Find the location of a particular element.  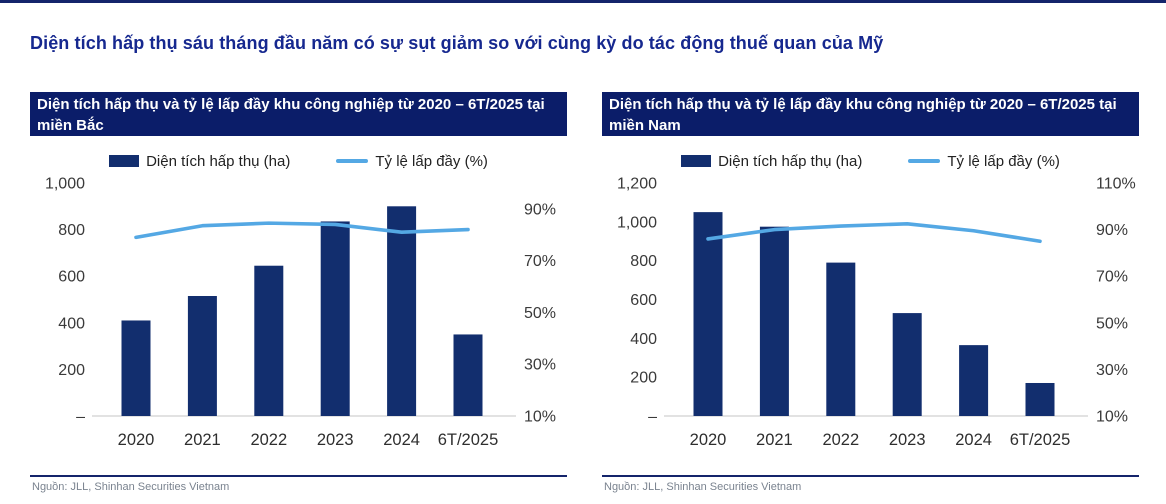

legend-north: Diện tích hấp thụ (ha) Tỷ lệ lấp đầy (%) is located at coordinates (298, 161).